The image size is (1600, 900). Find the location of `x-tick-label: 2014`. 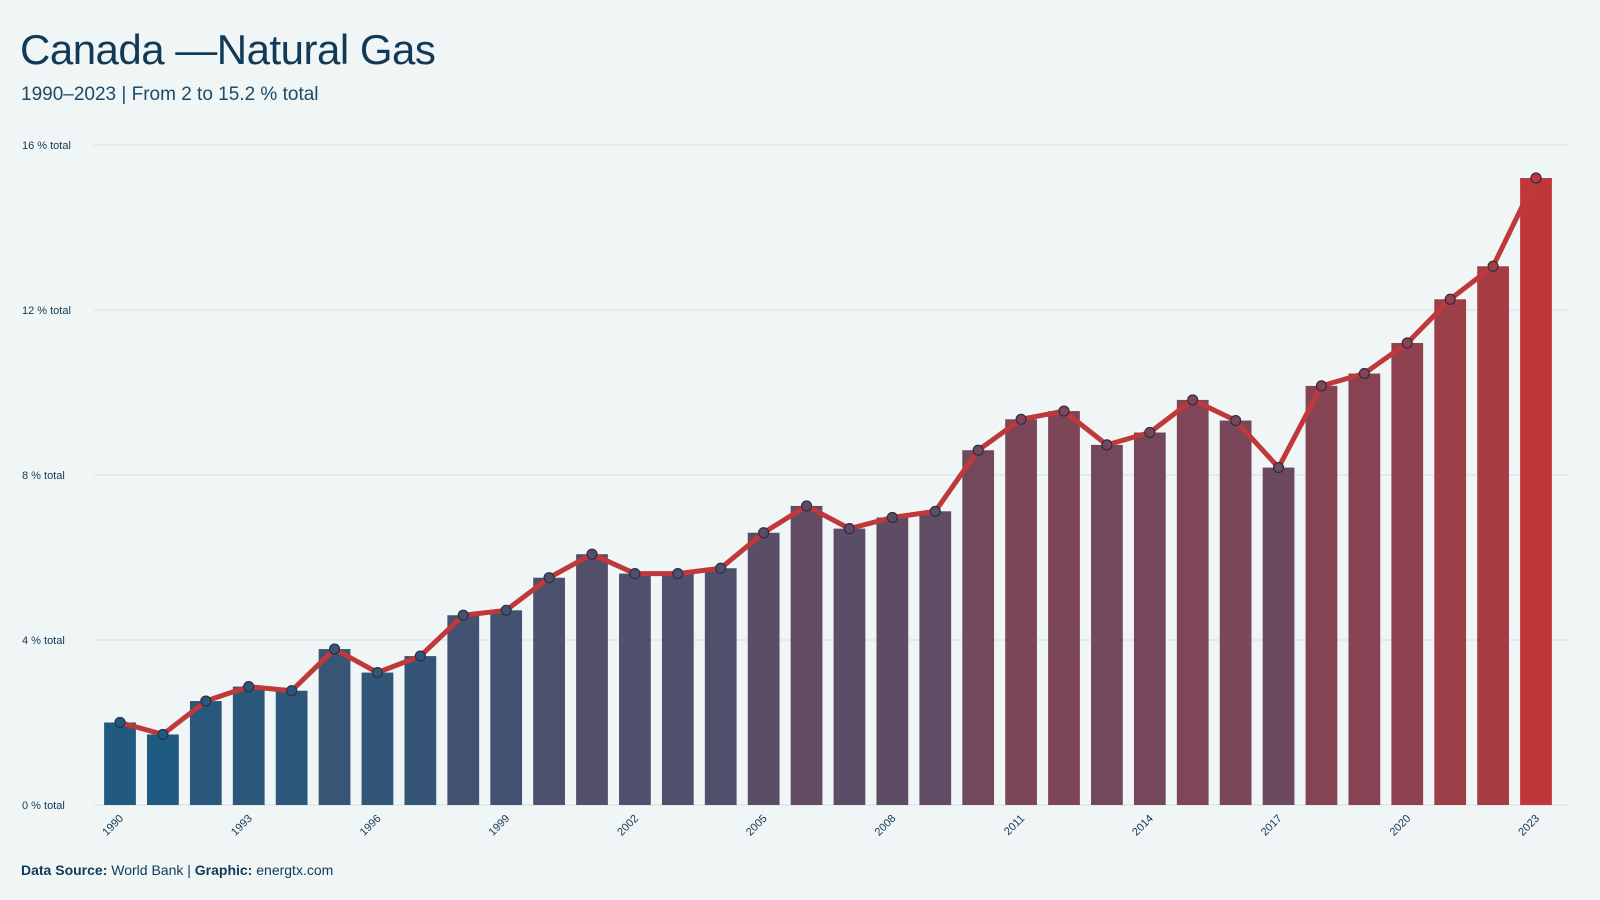

x-tick-label: 2014 is located at coordinates (1143, 826).